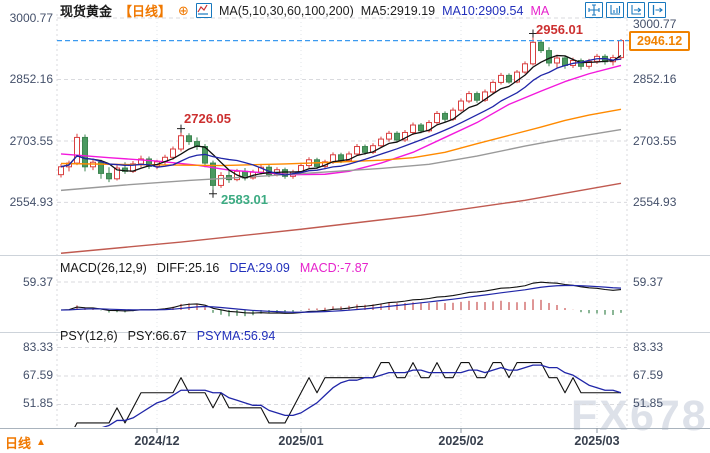 The height and width of the screenshot is (453, 710). What do you see at coordinates (398, 10) in the screenshot?
I see `ma5-value: MA5:2919.19` at bounding box center [398, 10].